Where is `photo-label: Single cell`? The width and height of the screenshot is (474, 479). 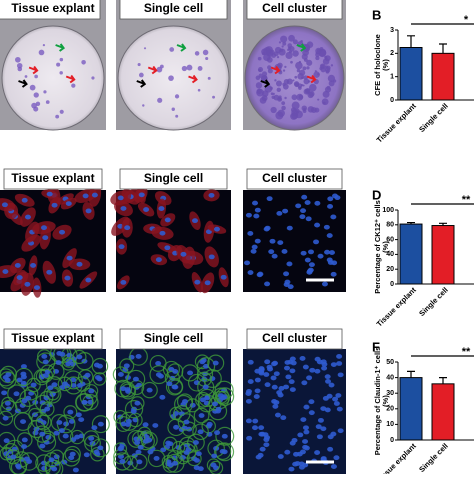 photo-label: Single cell is located at coordinates (173, 8).